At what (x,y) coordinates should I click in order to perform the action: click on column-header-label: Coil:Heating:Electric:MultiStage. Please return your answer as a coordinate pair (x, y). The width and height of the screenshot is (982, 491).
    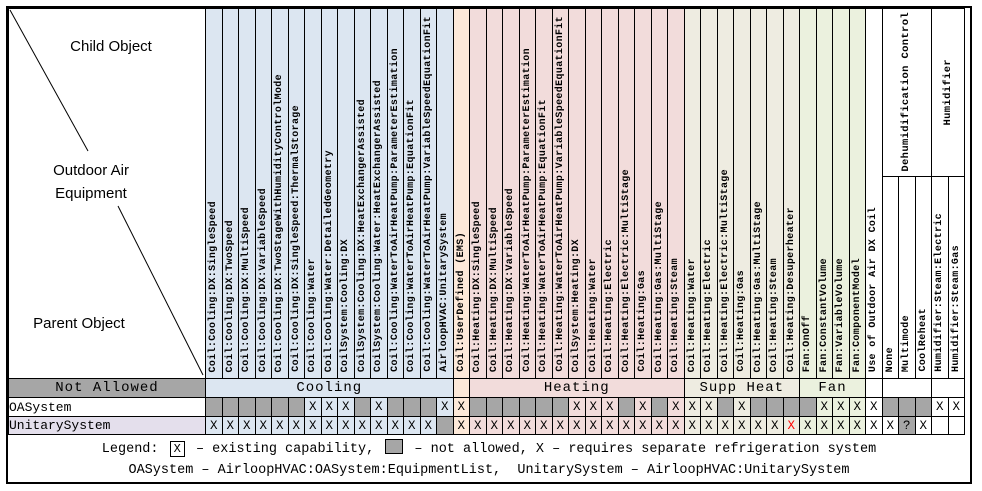
    Looking at the image, I should click on (725, 270).